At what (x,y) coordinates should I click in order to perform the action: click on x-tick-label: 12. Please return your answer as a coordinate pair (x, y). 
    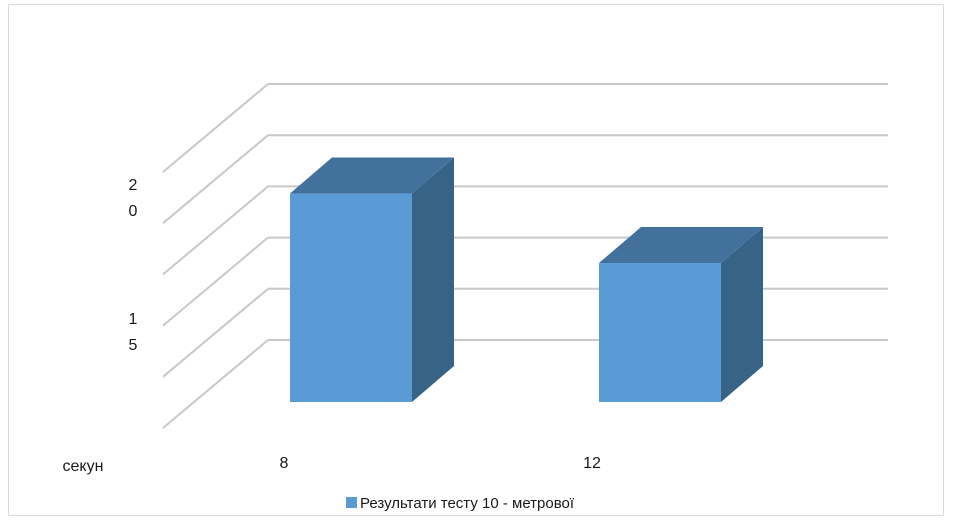
    Looking at the image, I should click on (592, 463).